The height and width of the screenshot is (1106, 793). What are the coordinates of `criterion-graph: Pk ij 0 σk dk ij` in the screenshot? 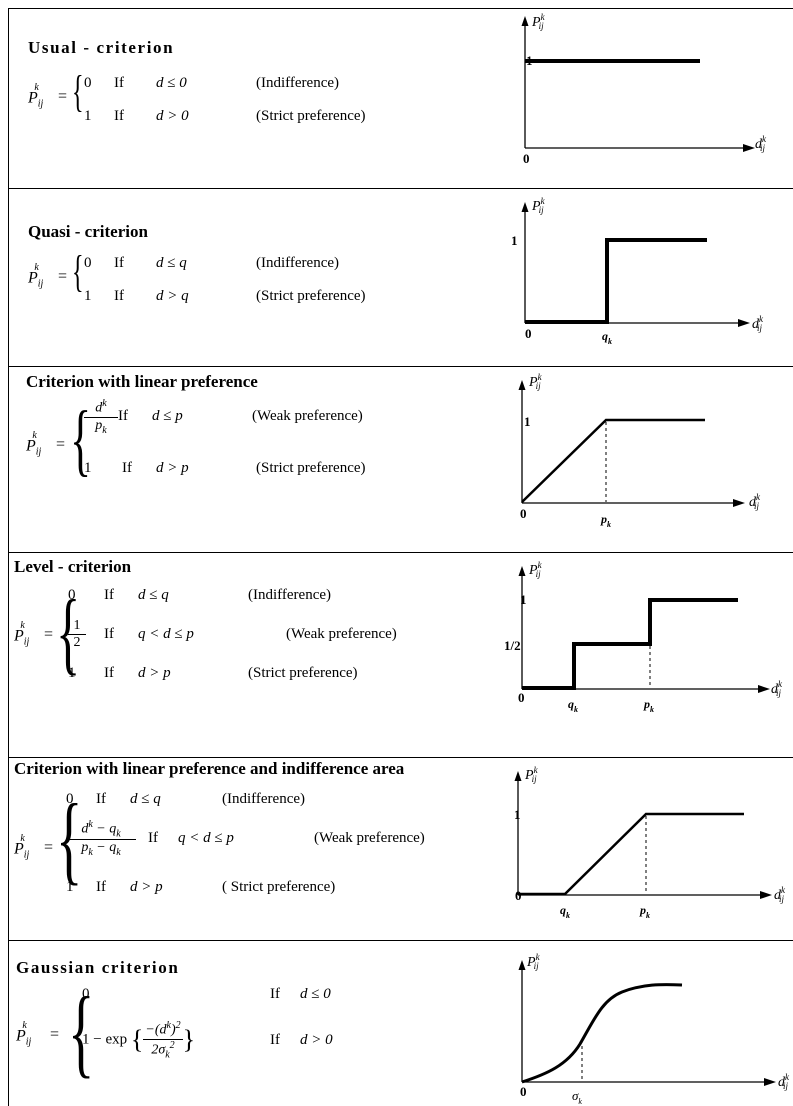 It's located at (654, 1029).